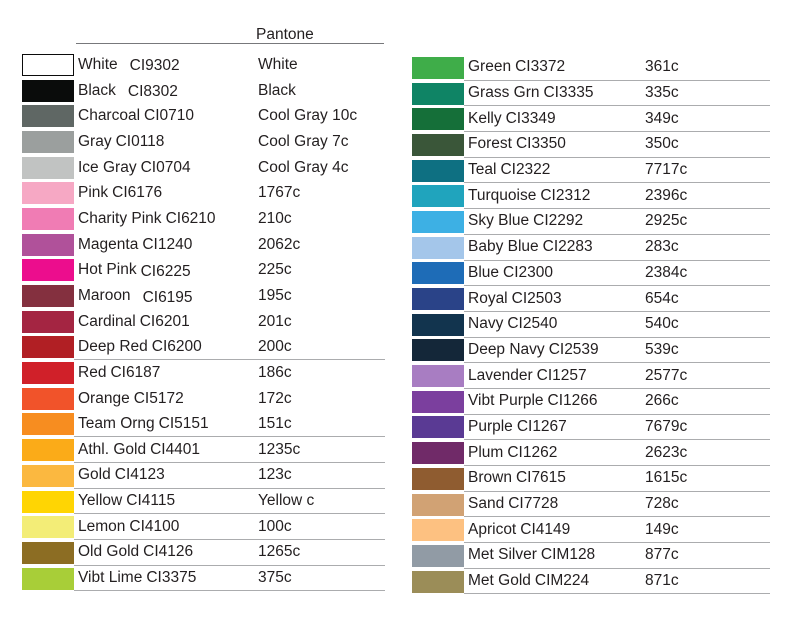 The width and height of the screenshot is (800, 618). Describe the element at coordinates (95, 141) in the screenshot. I see `color-name: Gray` at that location.